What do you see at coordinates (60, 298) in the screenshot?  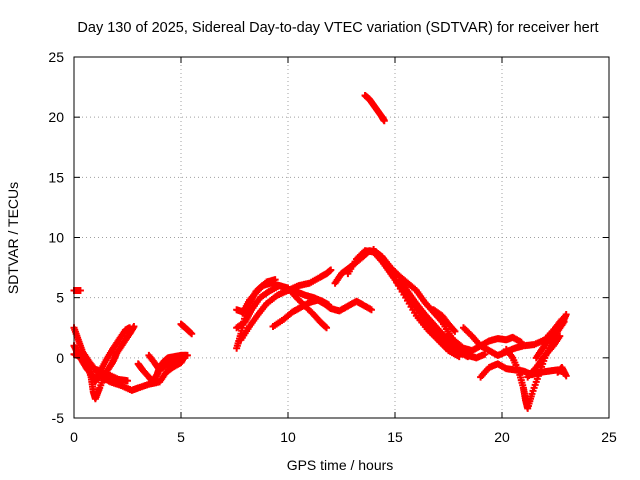 I see `y-tick-label: 5` at bounding box center [60, 298].